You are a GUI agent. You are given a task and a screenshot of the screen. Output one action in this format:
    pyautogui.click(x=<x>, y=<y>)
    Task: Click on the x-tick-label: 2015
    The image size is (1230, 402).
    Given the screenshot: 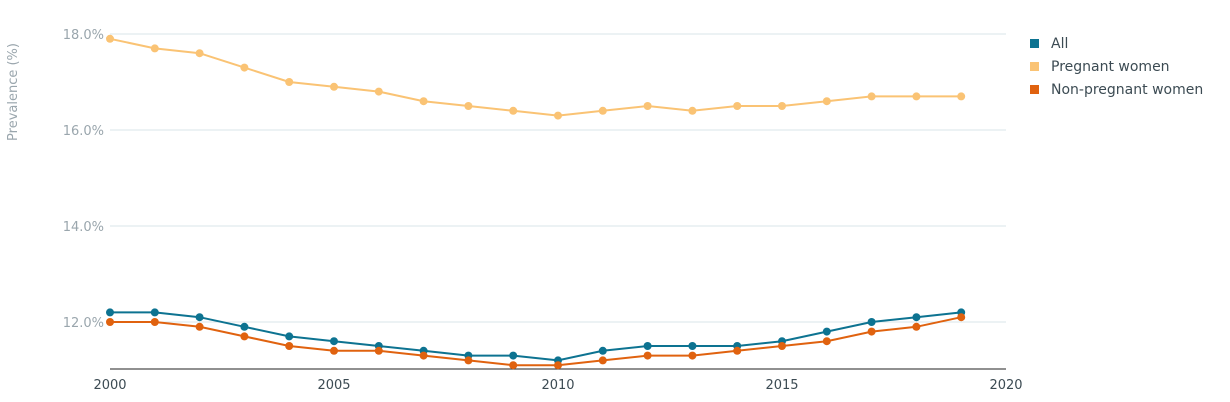 What is the action you would take?
    pyautogui.click(x=781, y=385)
    